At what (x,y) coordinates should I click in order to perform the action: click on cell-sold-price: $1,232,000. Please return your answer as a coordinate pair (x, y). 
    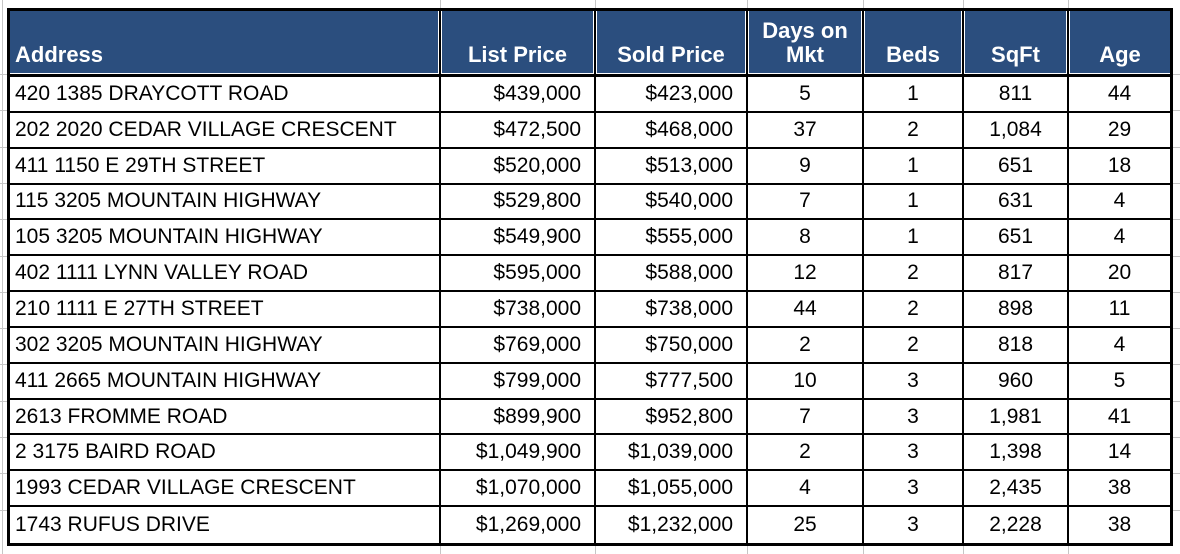
    Looking at the image, I should click on (672, 525).